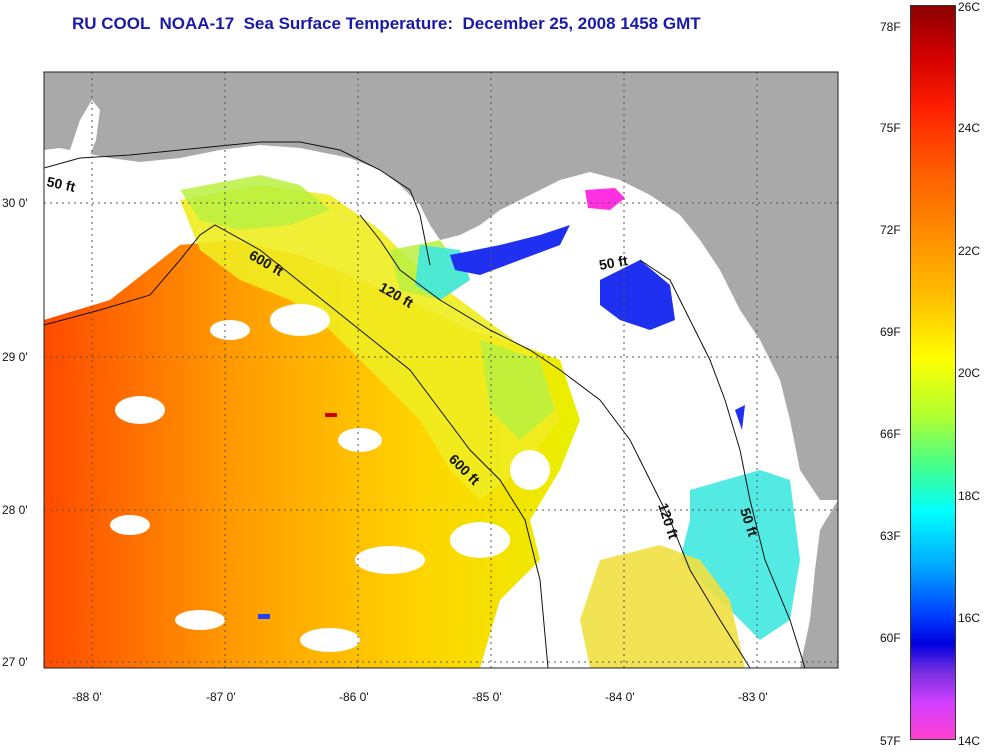  I want to click on red-marker, so click(331, 415).